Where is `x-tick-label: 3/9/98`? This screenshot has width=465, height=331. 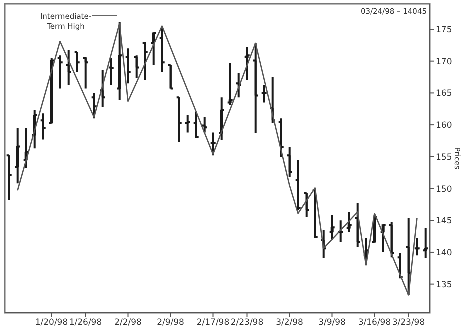 x-tick-label: 3/9/98 is located at coordinates (332, 323).